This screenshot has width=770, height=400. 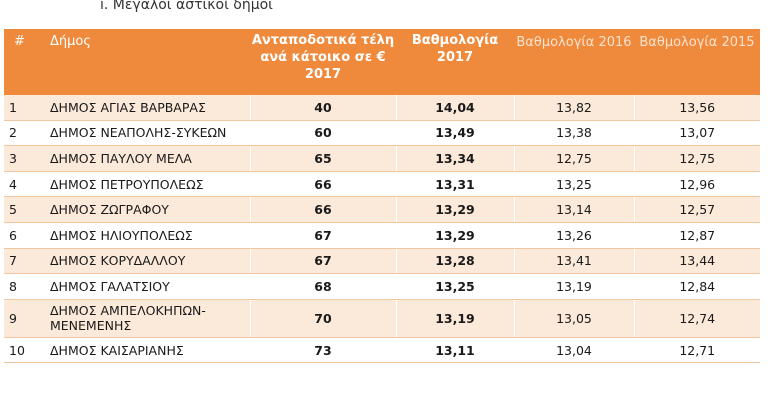 What do you see at coordinates (23, 261) in the screenshot?
I see `cell-num: 7` at bounding box center [23, 261].